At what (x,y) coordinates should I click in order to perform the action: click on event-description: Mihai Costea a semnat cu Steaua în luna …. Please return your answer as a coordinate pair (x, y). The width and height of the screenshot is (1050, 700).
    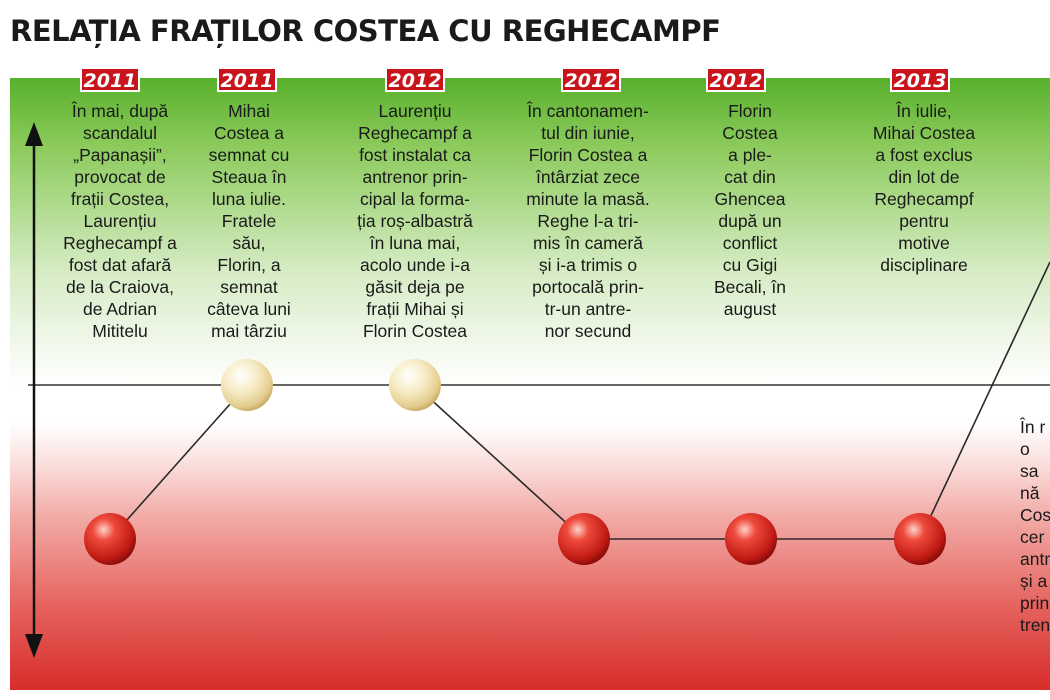
    Looking at the image, I should click on (249, 221).